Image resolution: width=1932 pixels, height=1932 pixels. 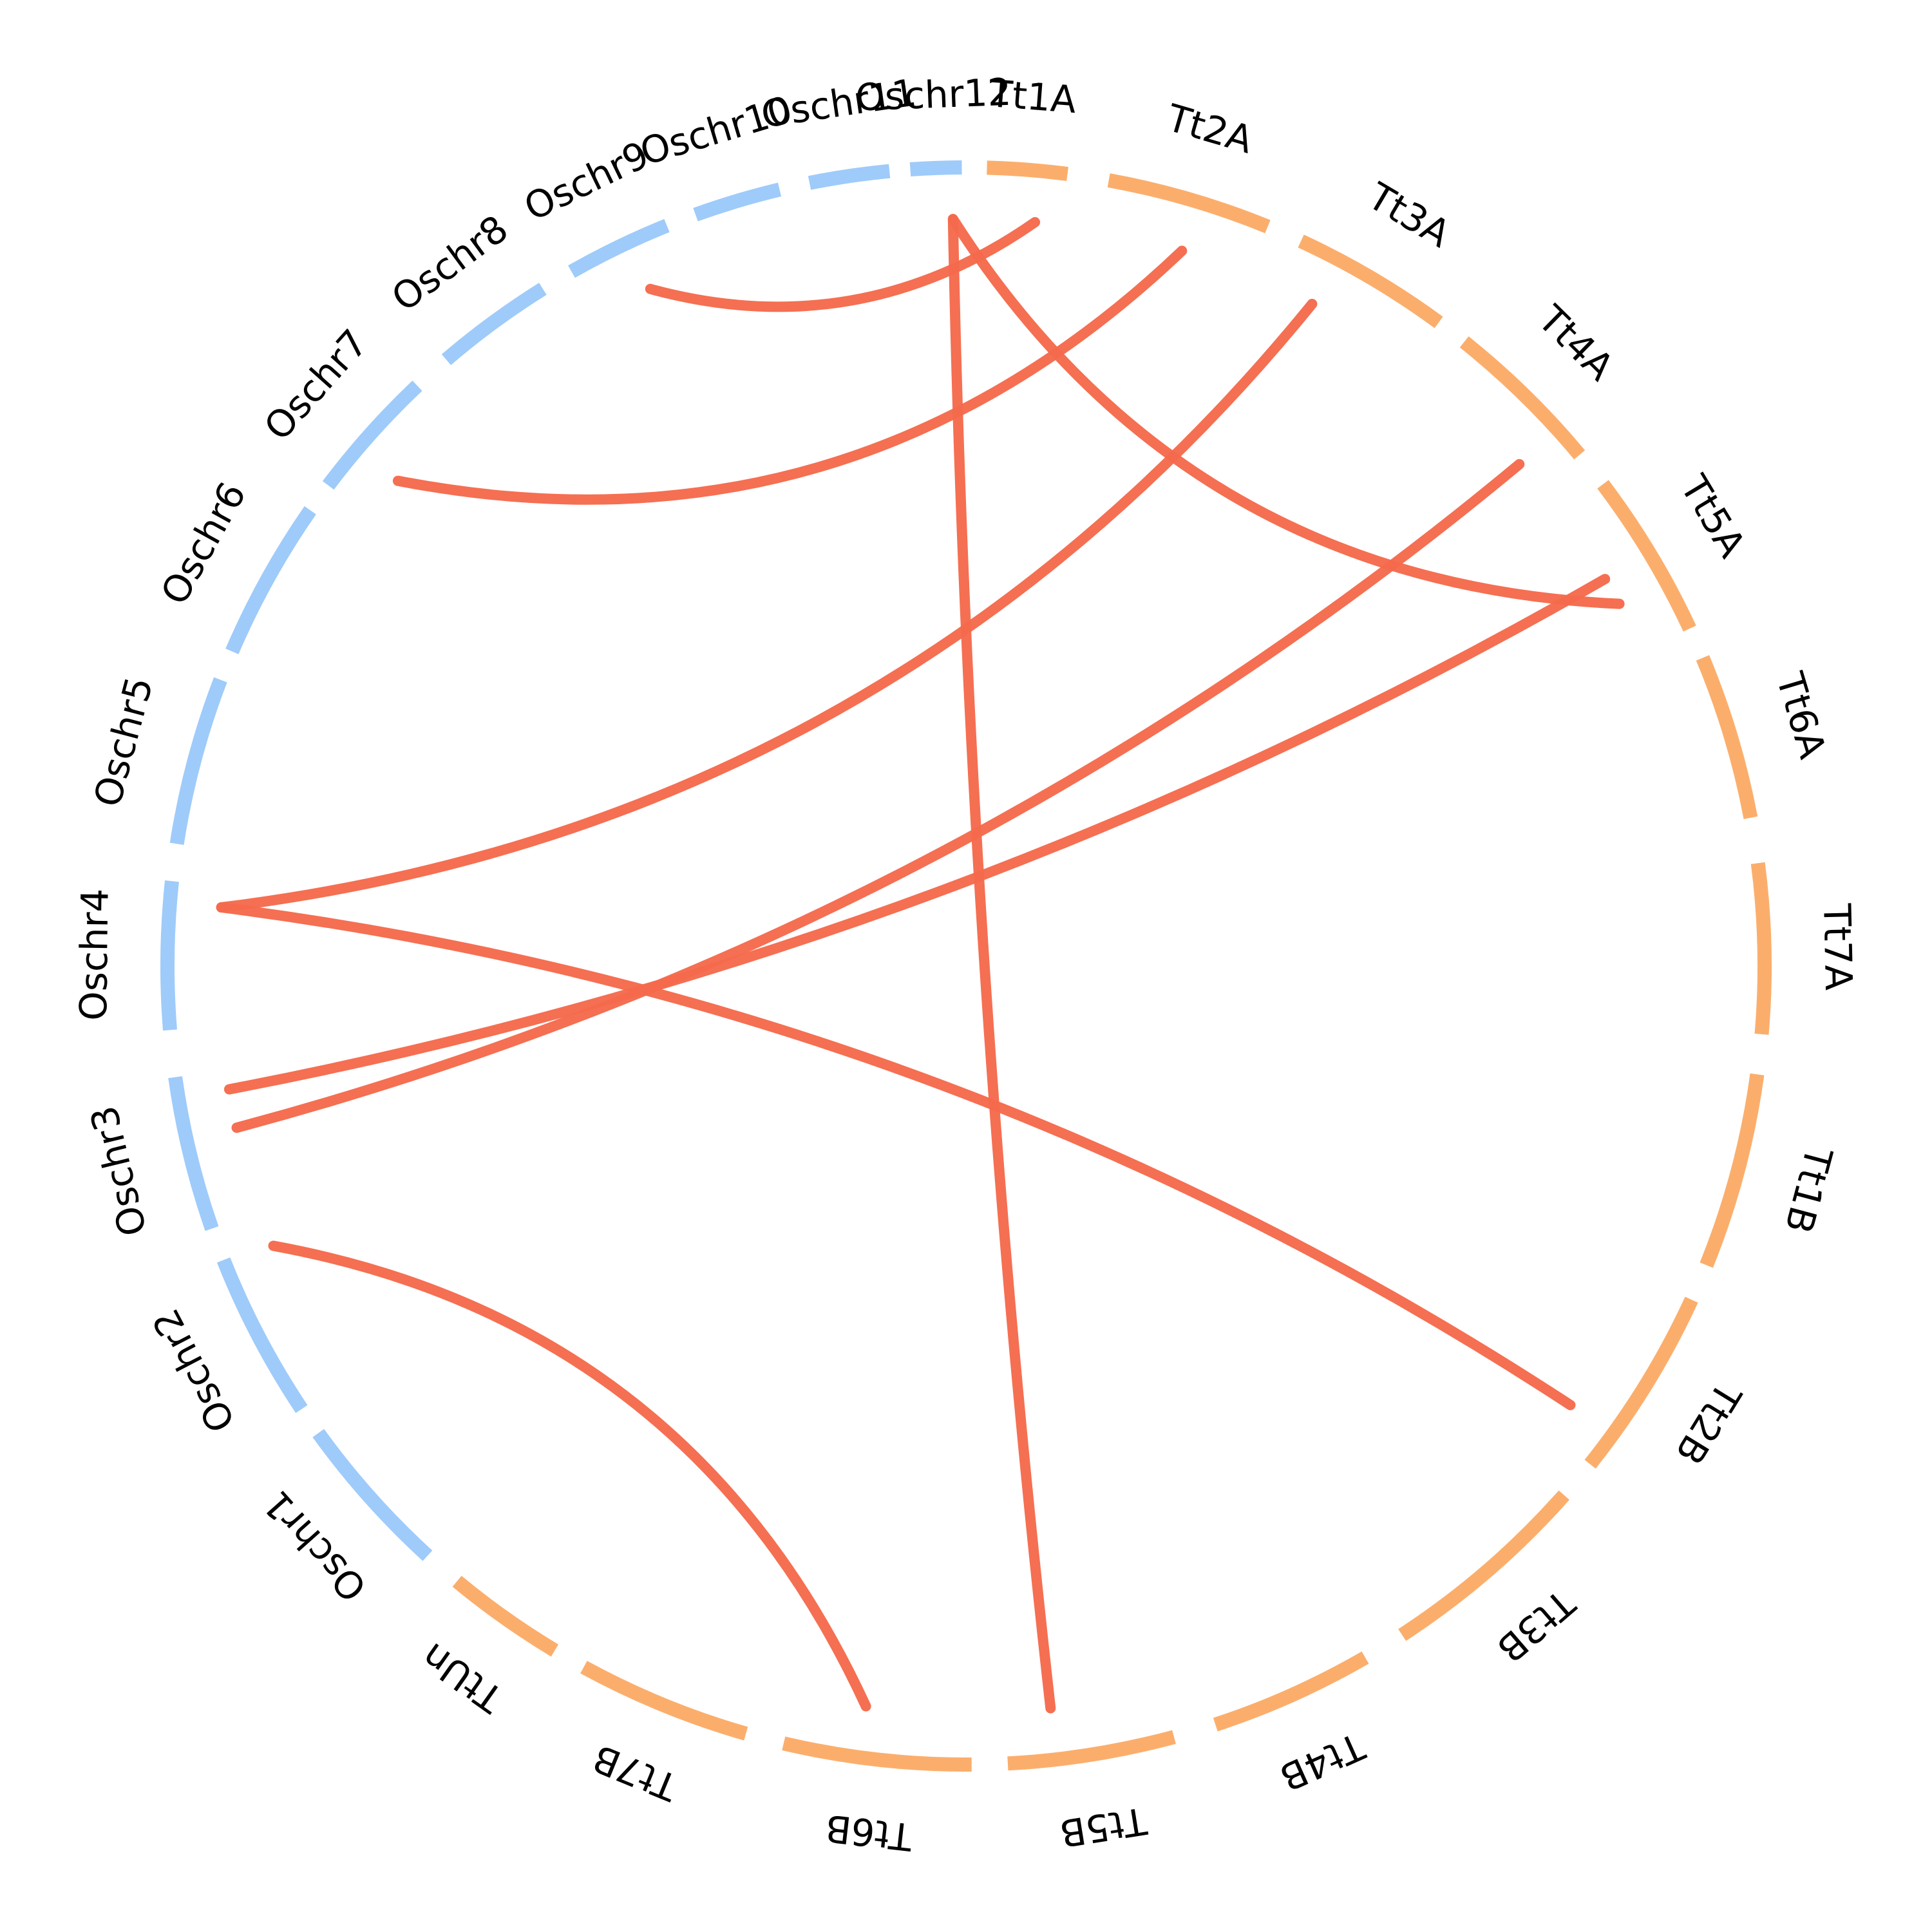 What do you see at coordinates (462, 1677) in the screenshot?
I see `chromosome-label-ttun: TtUn` at bounding box center [462, 1677].